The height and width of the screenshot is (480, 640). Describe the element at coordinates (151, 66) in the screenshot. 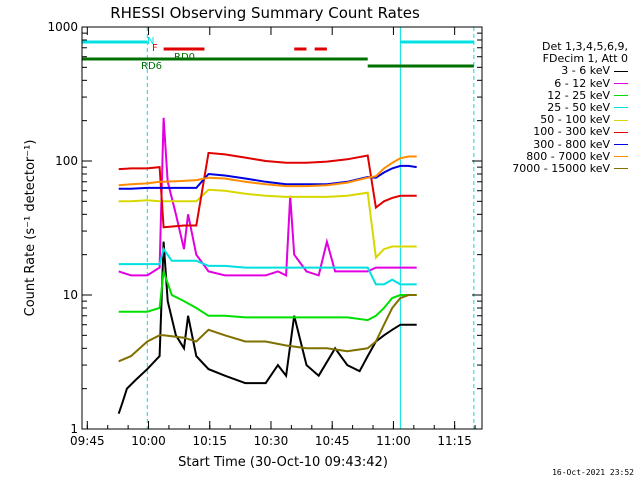

I see `observing-label-rd6: RD6` at that location.